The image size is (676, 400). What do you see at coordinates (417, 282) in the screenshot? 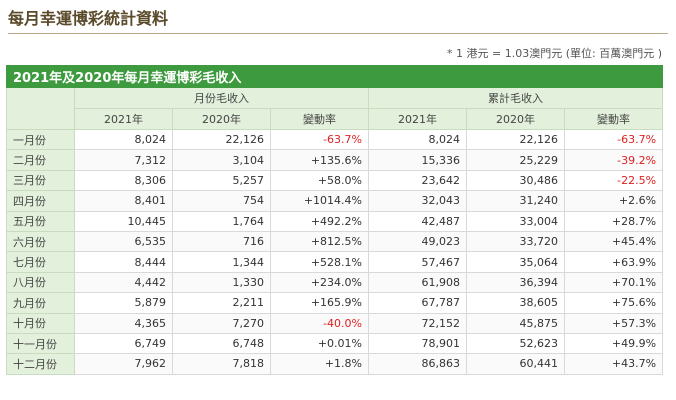
I see `cumulative-2021-cell: 61,908` at bounding box center [417, 282].